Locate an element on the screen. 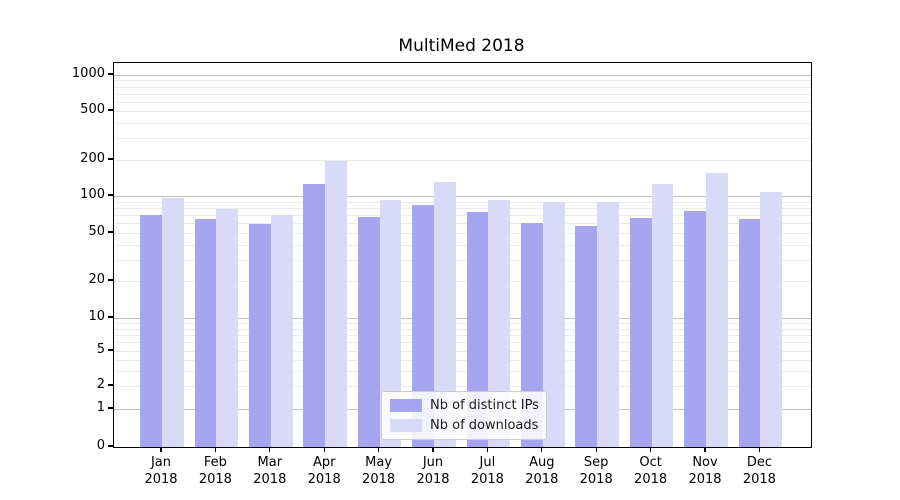 This screenshot has width=900, height=500. bar-downloads-jul is located at coordinates (499, 323).